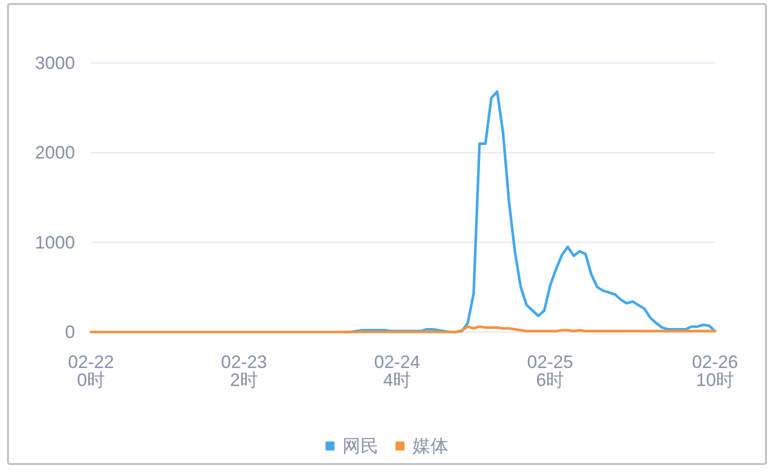  I want to click on x-tick-label: 02-24 4时, so click(397, 371).